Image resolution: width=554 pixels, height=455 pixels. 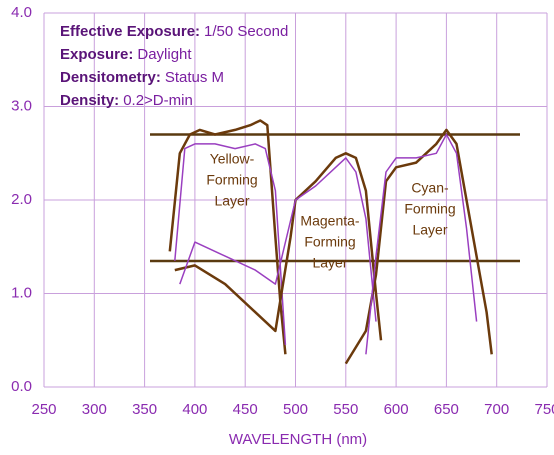 I want to click on x-tick-label: 250, so click(x=43, y=409).